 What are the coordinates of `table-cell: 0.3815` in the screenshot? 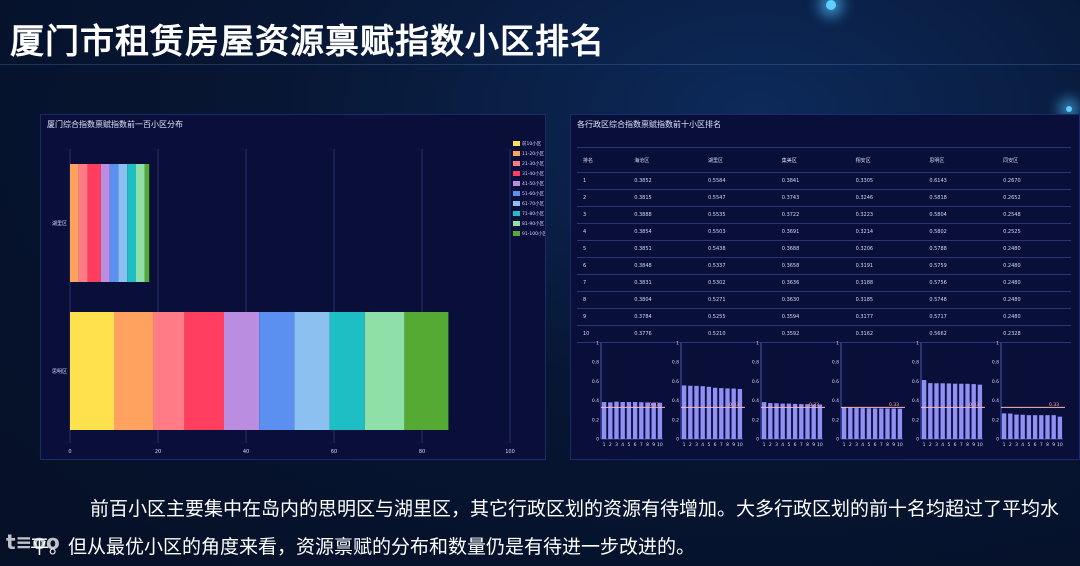 It's located at (665, 198).